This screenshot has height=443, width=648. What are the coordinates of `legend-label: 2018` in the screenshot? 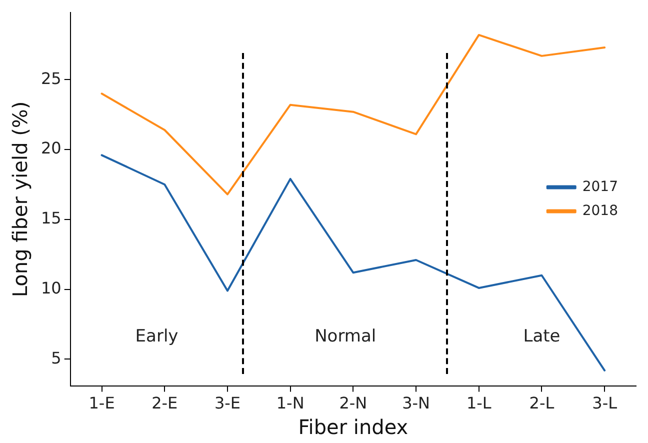 It's located at (600, 210).